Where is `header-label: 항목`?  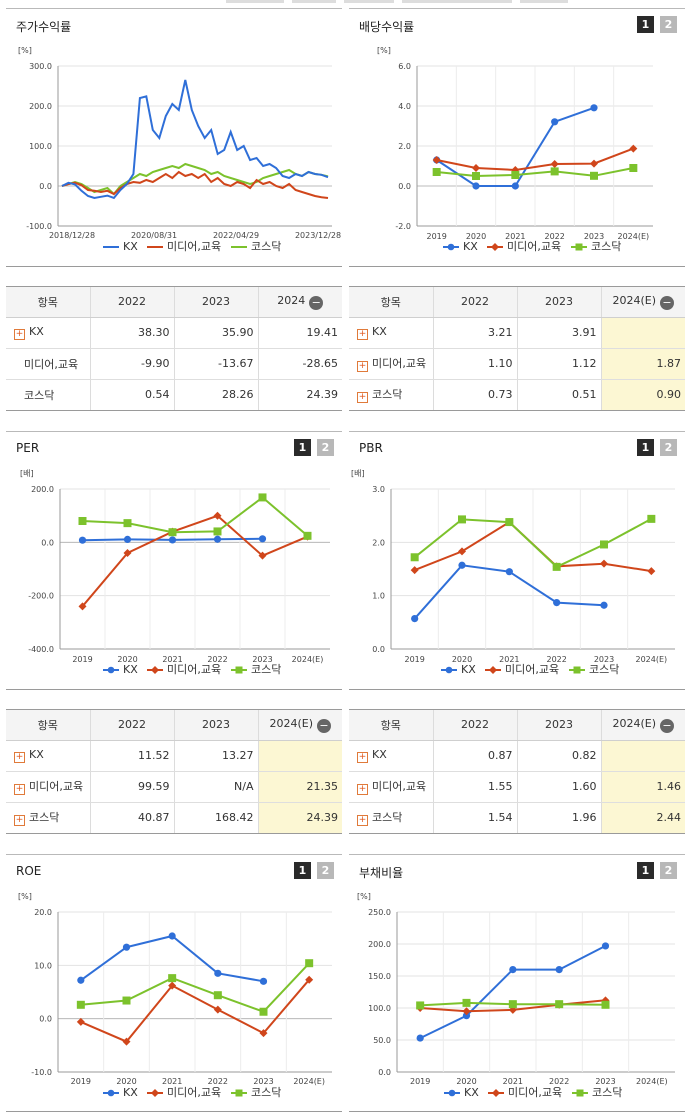
header-label: 항목 is located at coordinates (390, 302).